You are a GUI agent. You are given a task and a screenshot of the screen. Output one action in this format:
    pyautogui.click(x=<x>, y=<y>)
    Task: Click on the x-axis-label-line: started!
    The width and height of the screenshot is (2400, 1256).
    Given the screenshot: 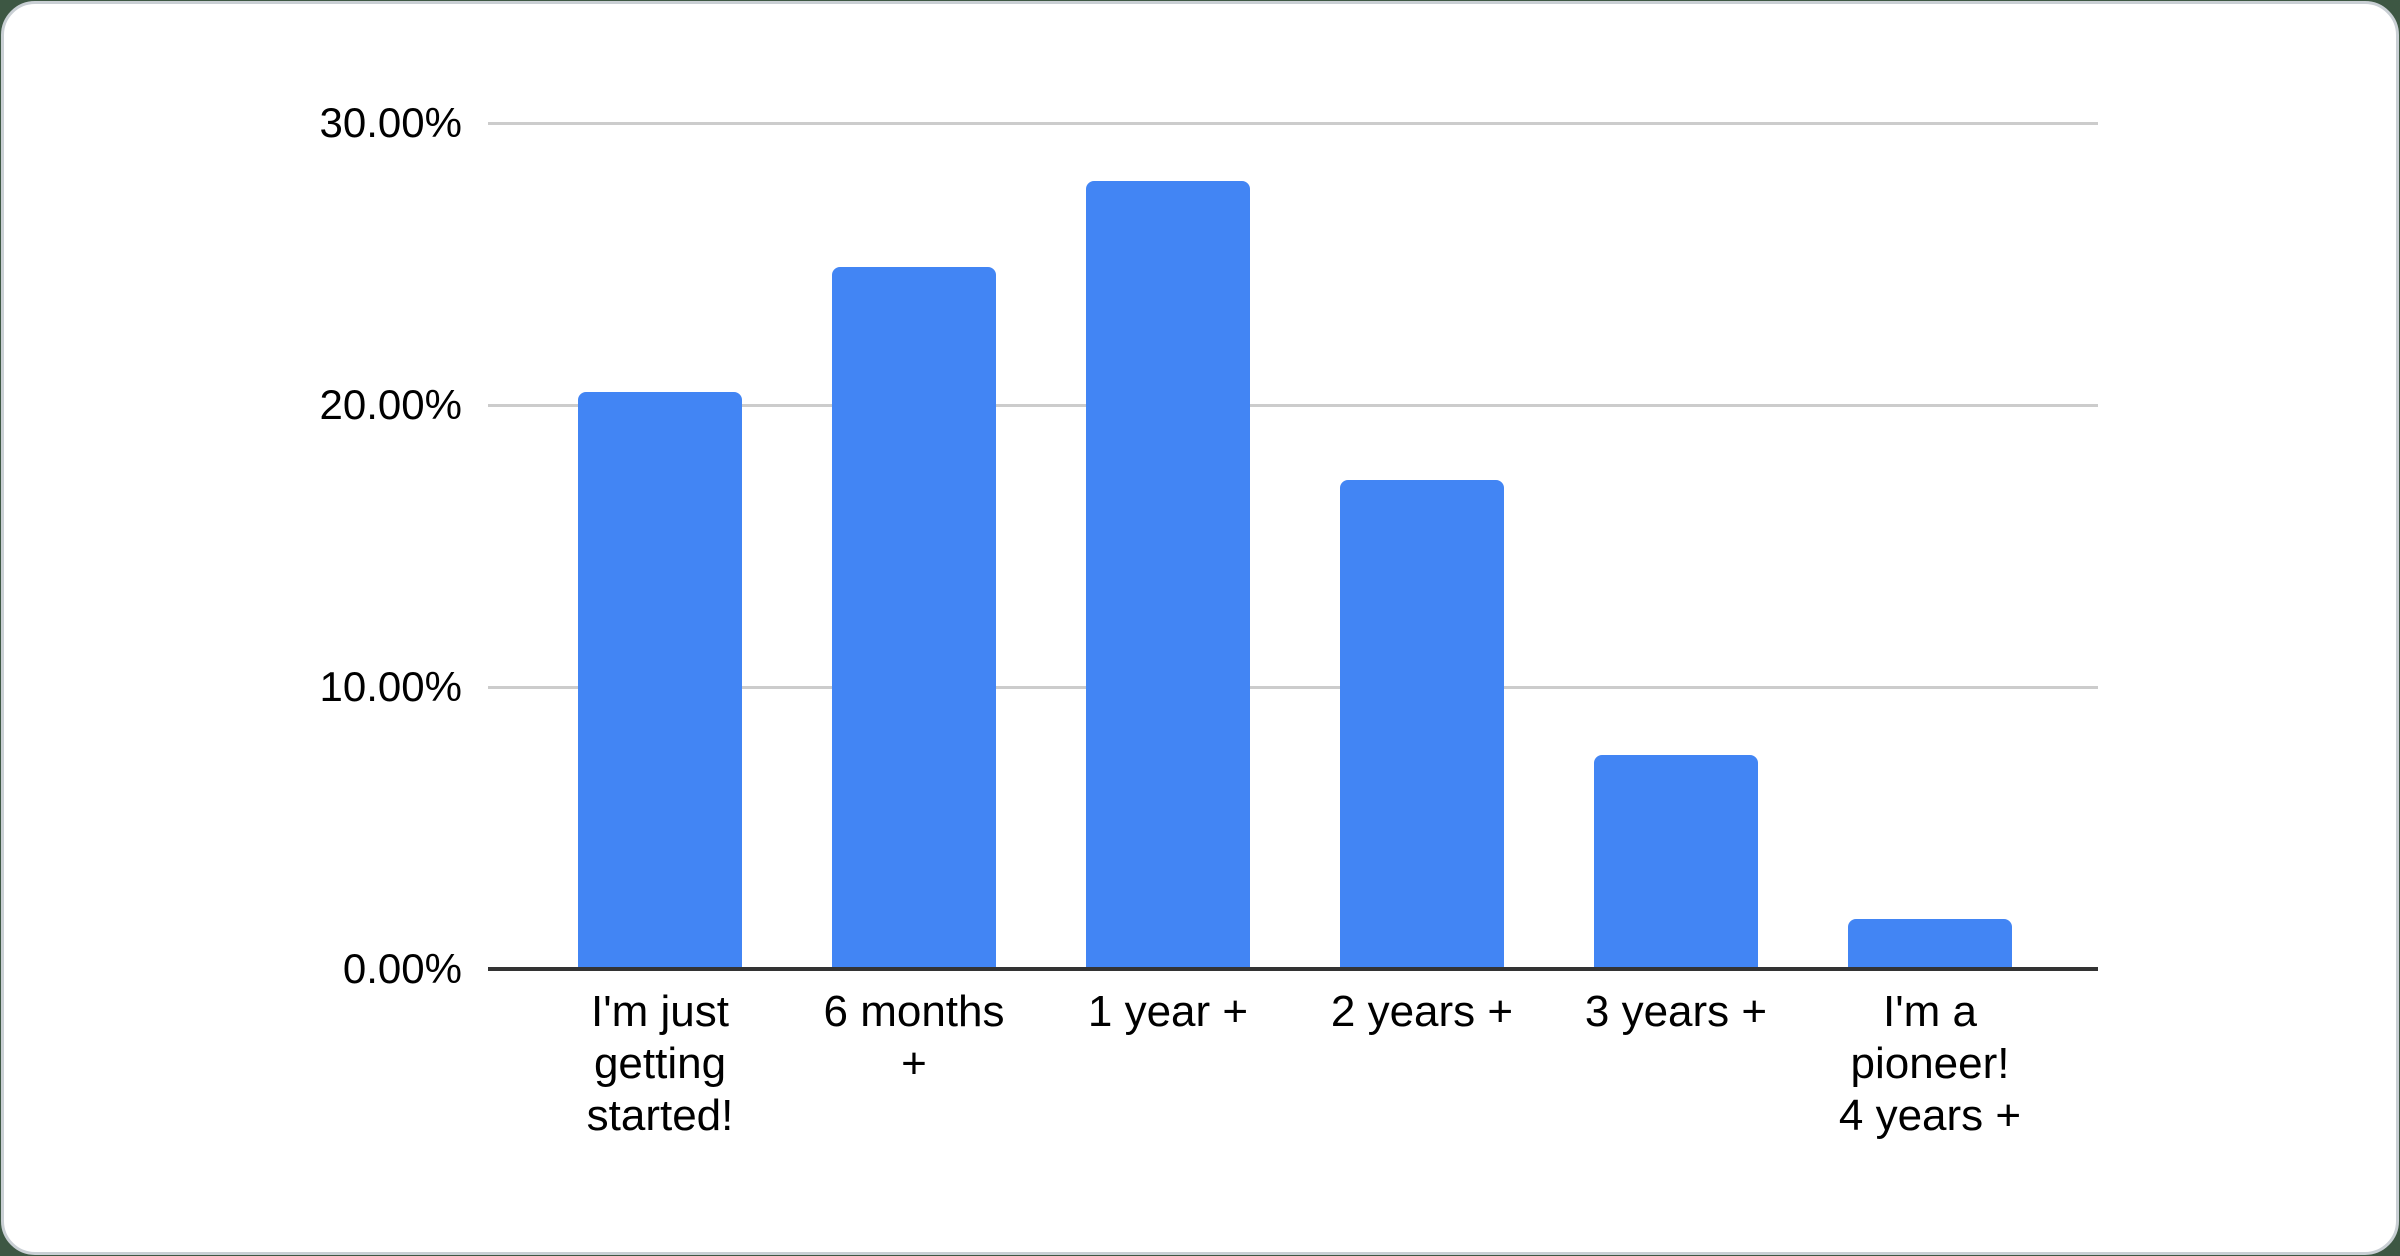 What is the action you would take?
    pyautogui.click(x=660, y=1115)
    